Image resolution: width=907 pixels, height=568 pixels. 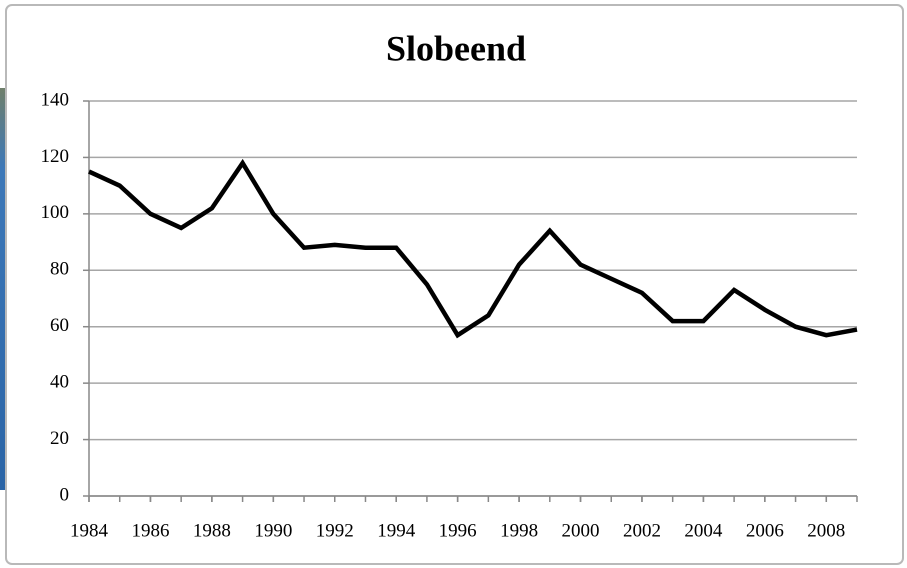 What do you see at coordinates (335, 530) in the screenshot?
I see `x-tick-label: 1992` at bounding box center [335, 530].